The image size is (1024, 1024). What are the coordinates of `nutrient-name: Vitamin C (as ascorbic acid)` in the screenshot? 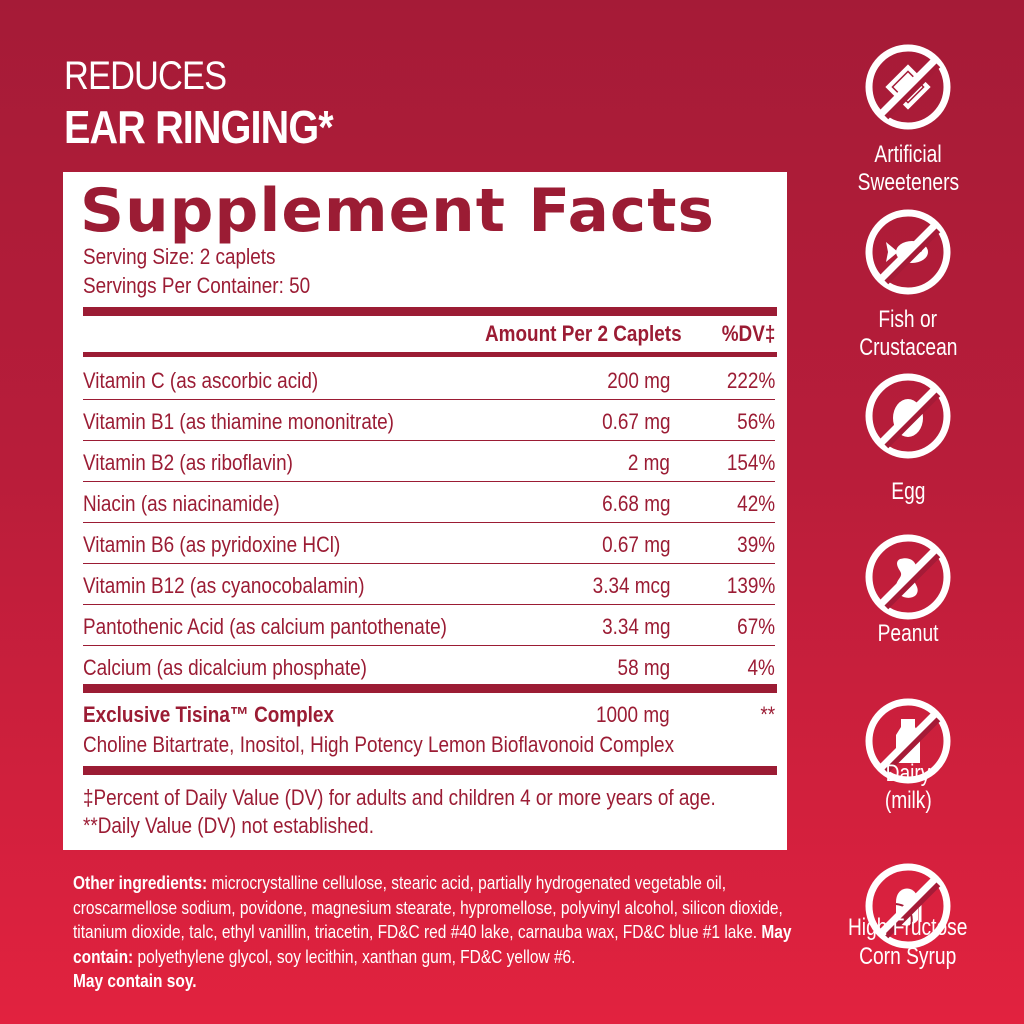 It's located at (201, 380).